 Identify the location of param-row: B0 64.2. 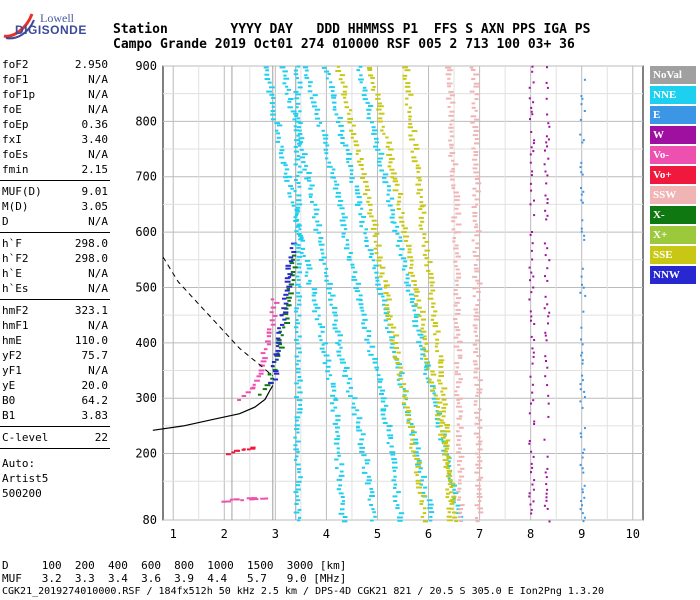
(55, 401).